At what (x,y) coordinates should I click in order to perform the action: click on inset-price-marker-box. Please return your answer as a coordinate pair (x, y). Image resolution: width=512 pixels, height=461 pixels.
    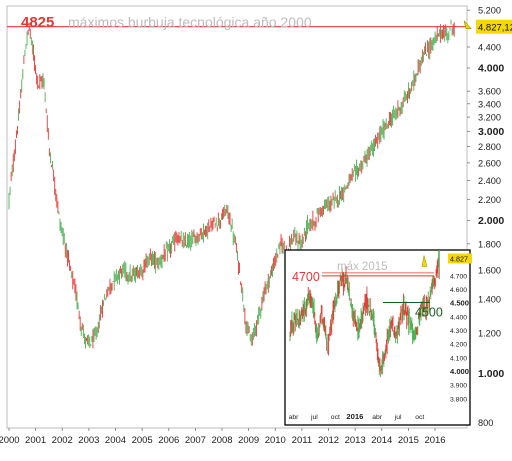
    Looking at the image, I should click on (460, 258).